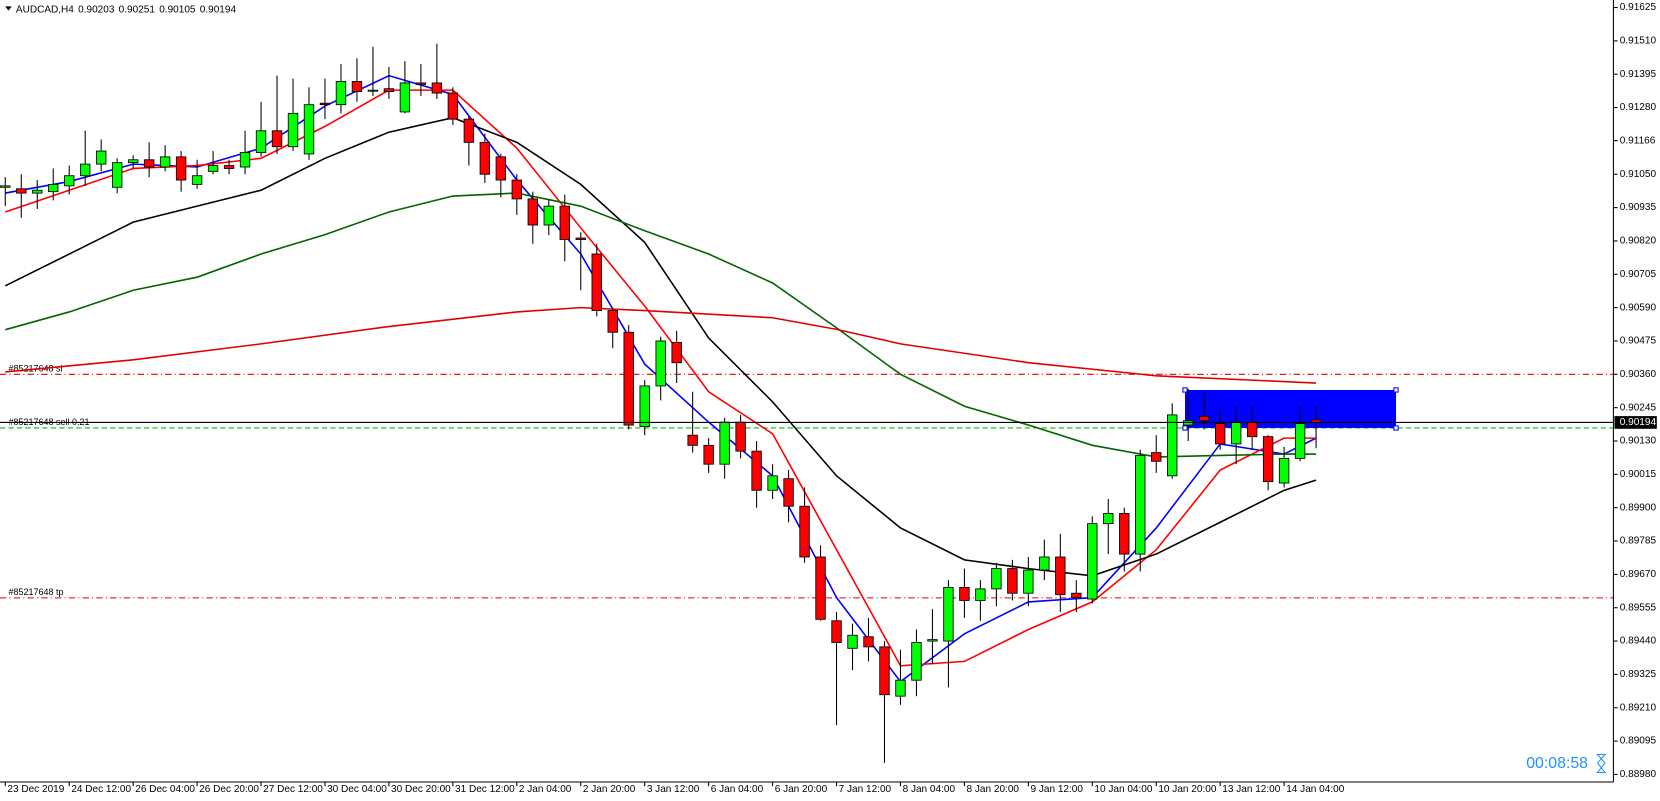  I want to click on y-tick-label: 0.90130, so click(1638, 441).